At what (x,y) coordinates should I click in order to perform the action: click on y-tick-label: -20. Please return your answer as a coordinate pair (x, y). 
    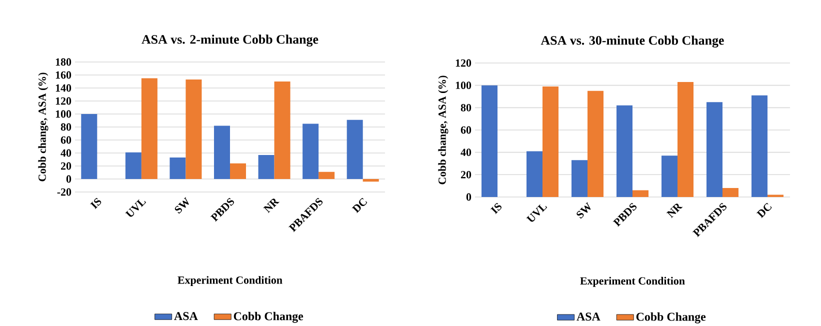
    Looking at the image, I should click on (64, 192).